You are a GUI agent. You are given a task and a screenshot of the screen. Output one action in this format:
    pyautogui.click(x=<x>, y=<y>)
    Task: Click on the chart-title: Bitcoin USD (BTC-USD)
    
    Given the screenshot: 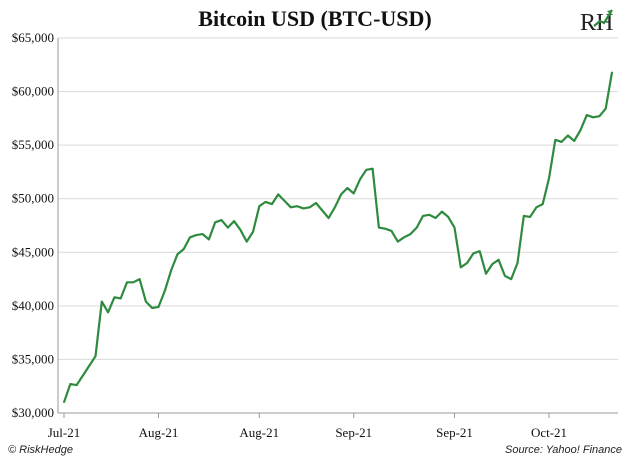 What is the action you would take?
    pyautogui.click(x=315, y=18)
    